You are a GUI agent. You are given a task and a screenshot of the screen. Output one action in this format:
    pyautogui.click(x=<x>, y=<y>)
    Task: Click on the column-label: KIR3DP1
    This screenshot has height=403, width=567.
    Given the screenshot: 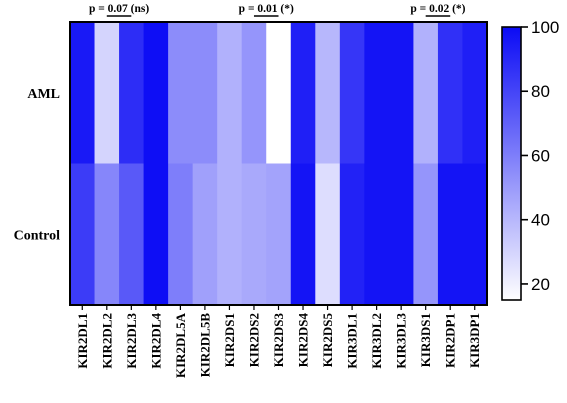 What is the action you would take?
    pyautogui.click(x=474, y=340)
    